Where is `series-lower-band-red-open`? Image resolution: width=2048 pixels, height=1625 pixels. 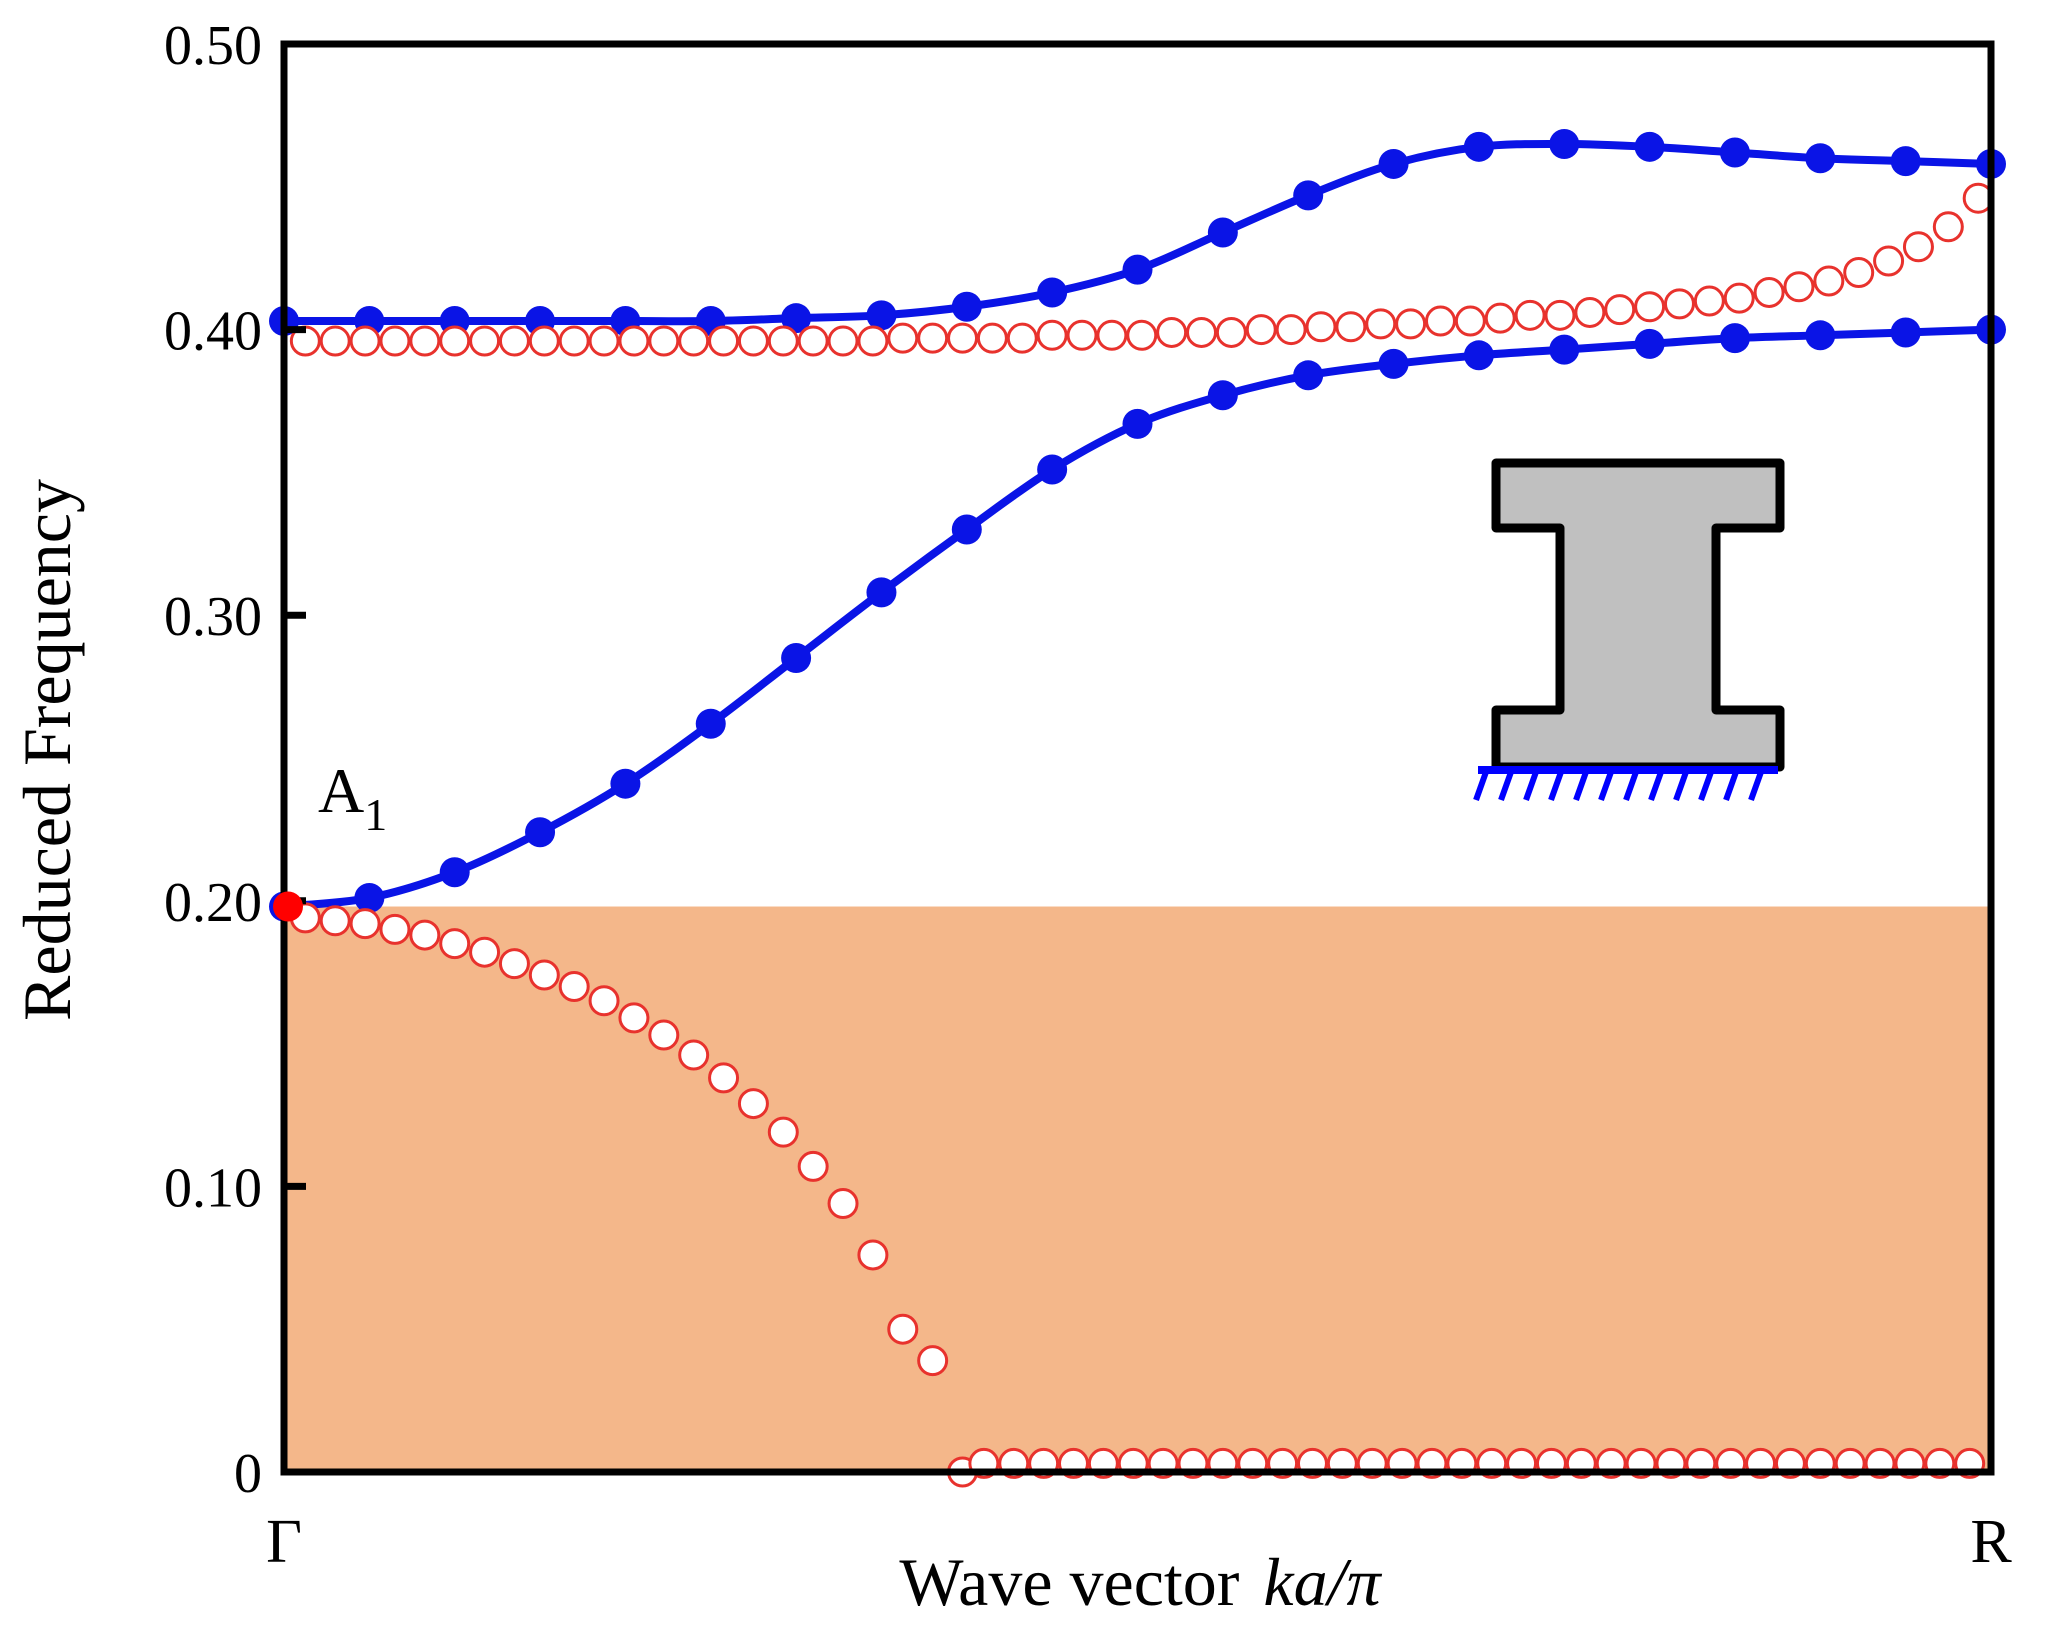
series-lower-band-red-open is located at coordinates (634, 1195).